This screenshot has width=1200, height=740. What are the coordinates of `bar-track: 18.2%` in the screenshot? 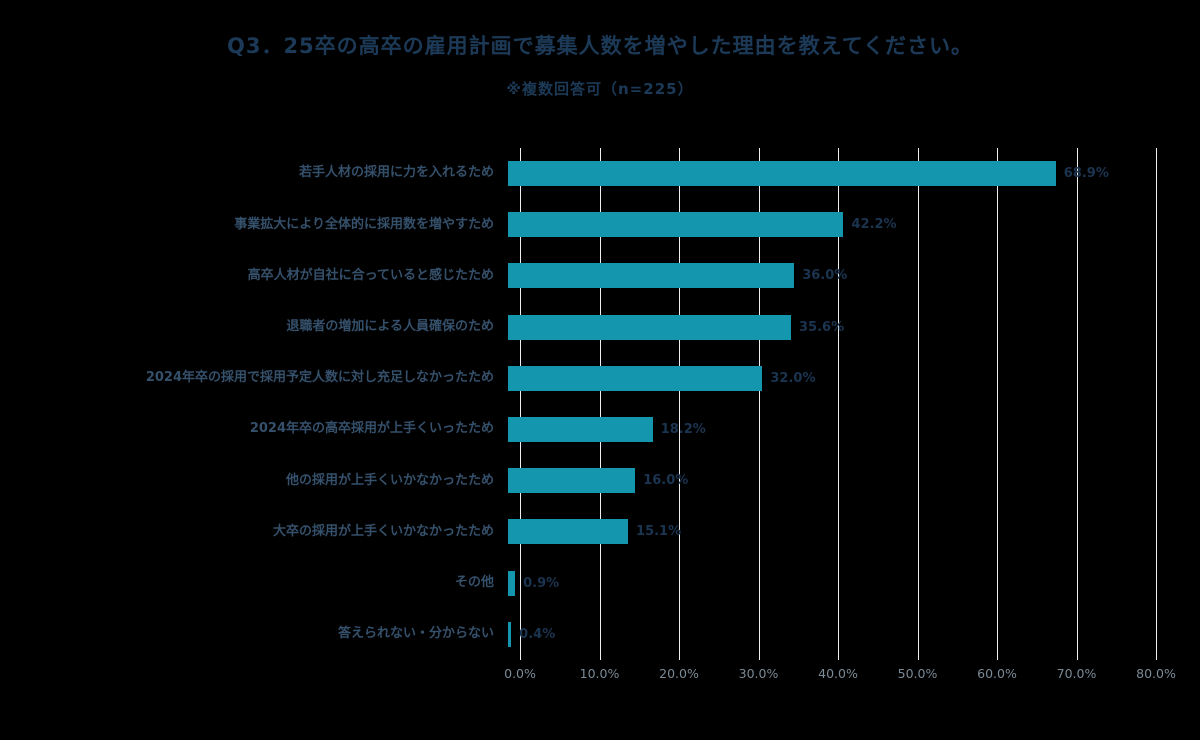 It's located at (826, 430).